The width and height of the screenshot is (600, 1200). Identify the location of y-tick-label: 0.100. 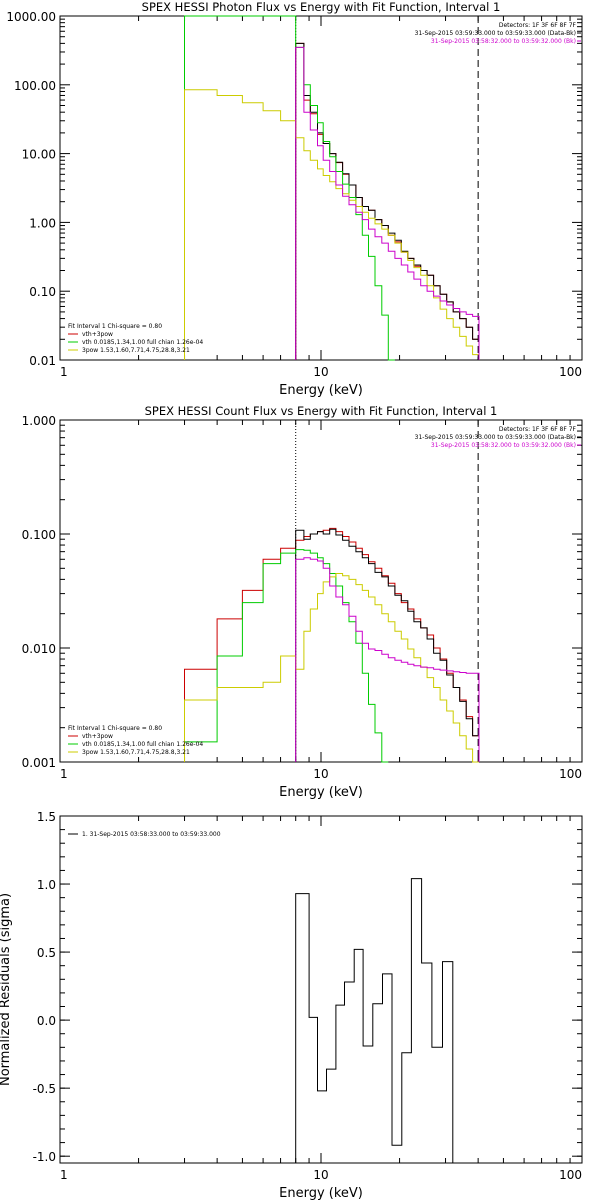
(39, 535).